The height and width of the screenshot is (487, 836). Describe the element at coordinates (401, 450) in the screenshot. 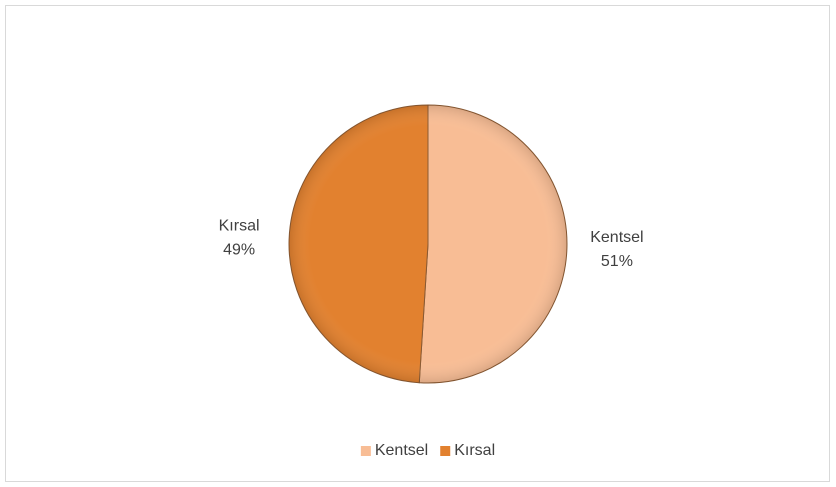

I see `legend-label: Kentsel` at that location.